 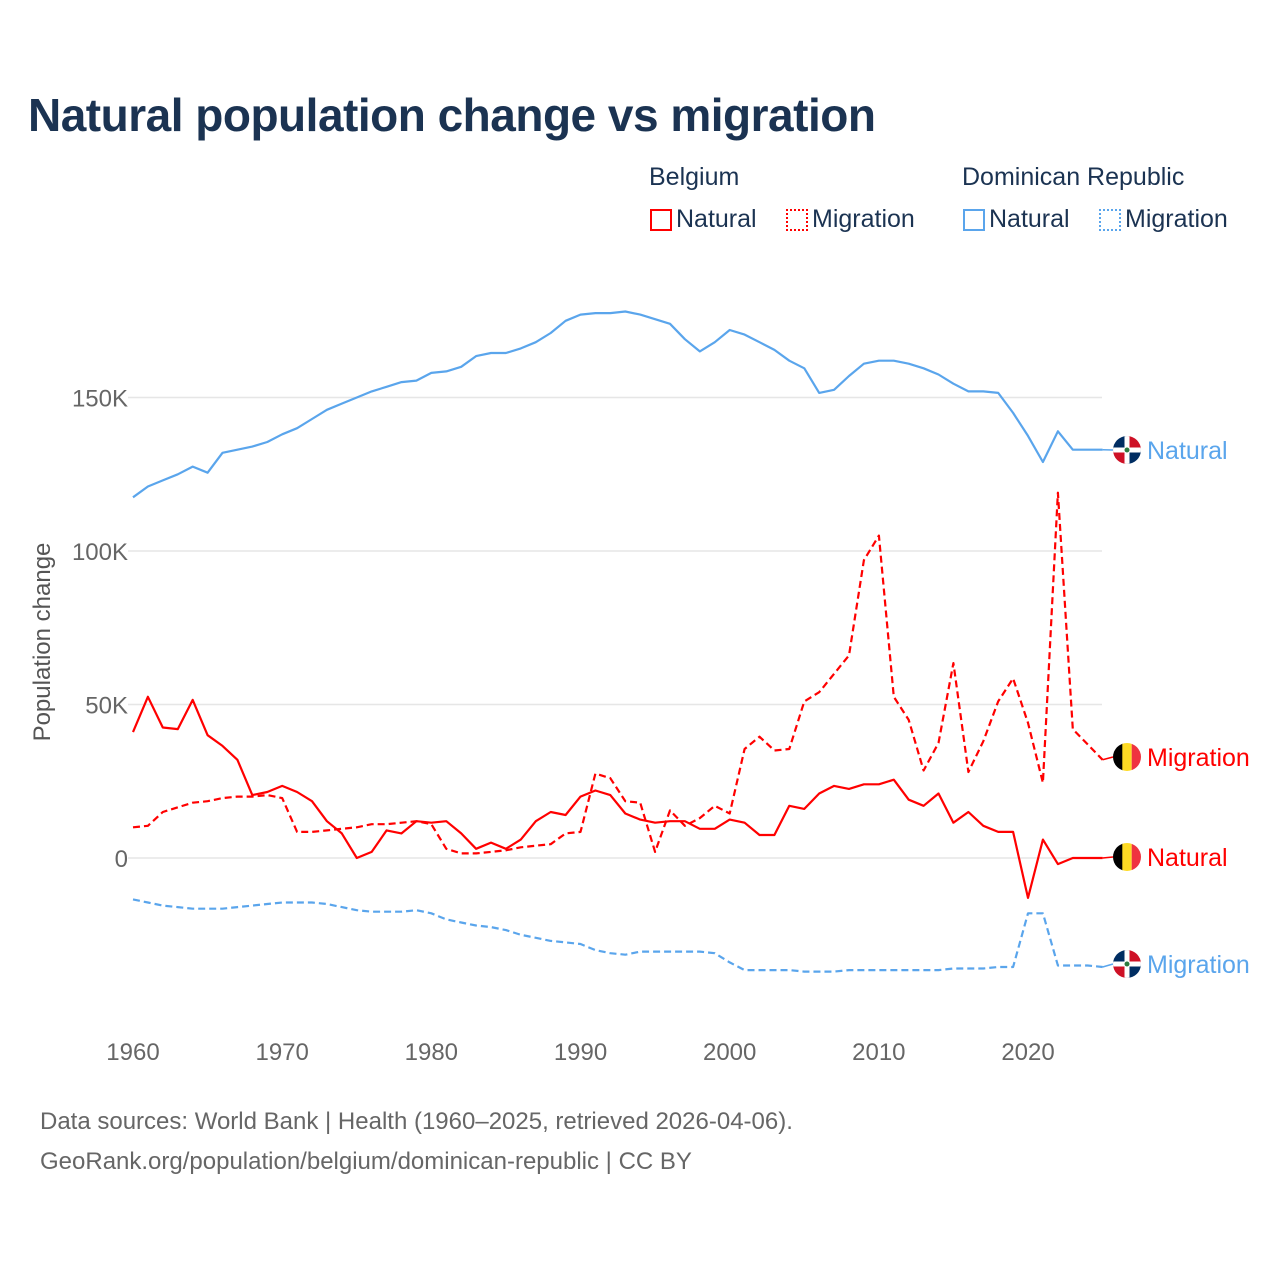 I want to click on y-axis-label: Population change, so click(x=42, y=642).